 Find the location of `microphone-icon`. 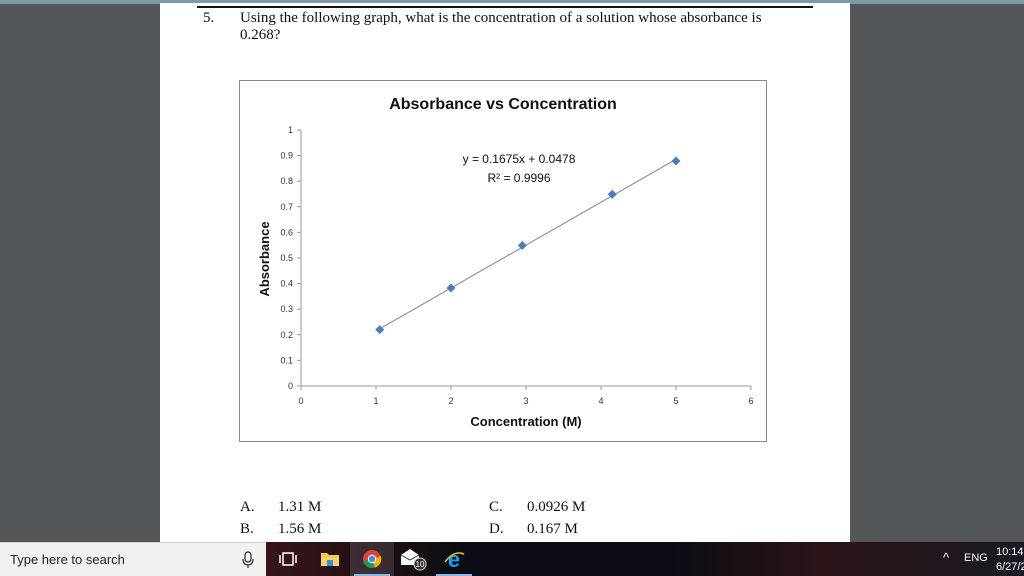

microphone-icon is located at coordinates (248, 560).